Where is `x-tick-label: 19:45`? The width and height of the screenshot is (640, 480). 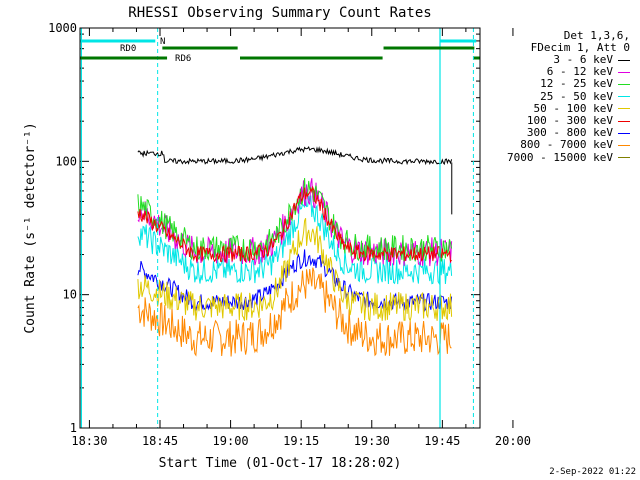
x-tick-label: 19:45 is located at coordinates (442, 441).